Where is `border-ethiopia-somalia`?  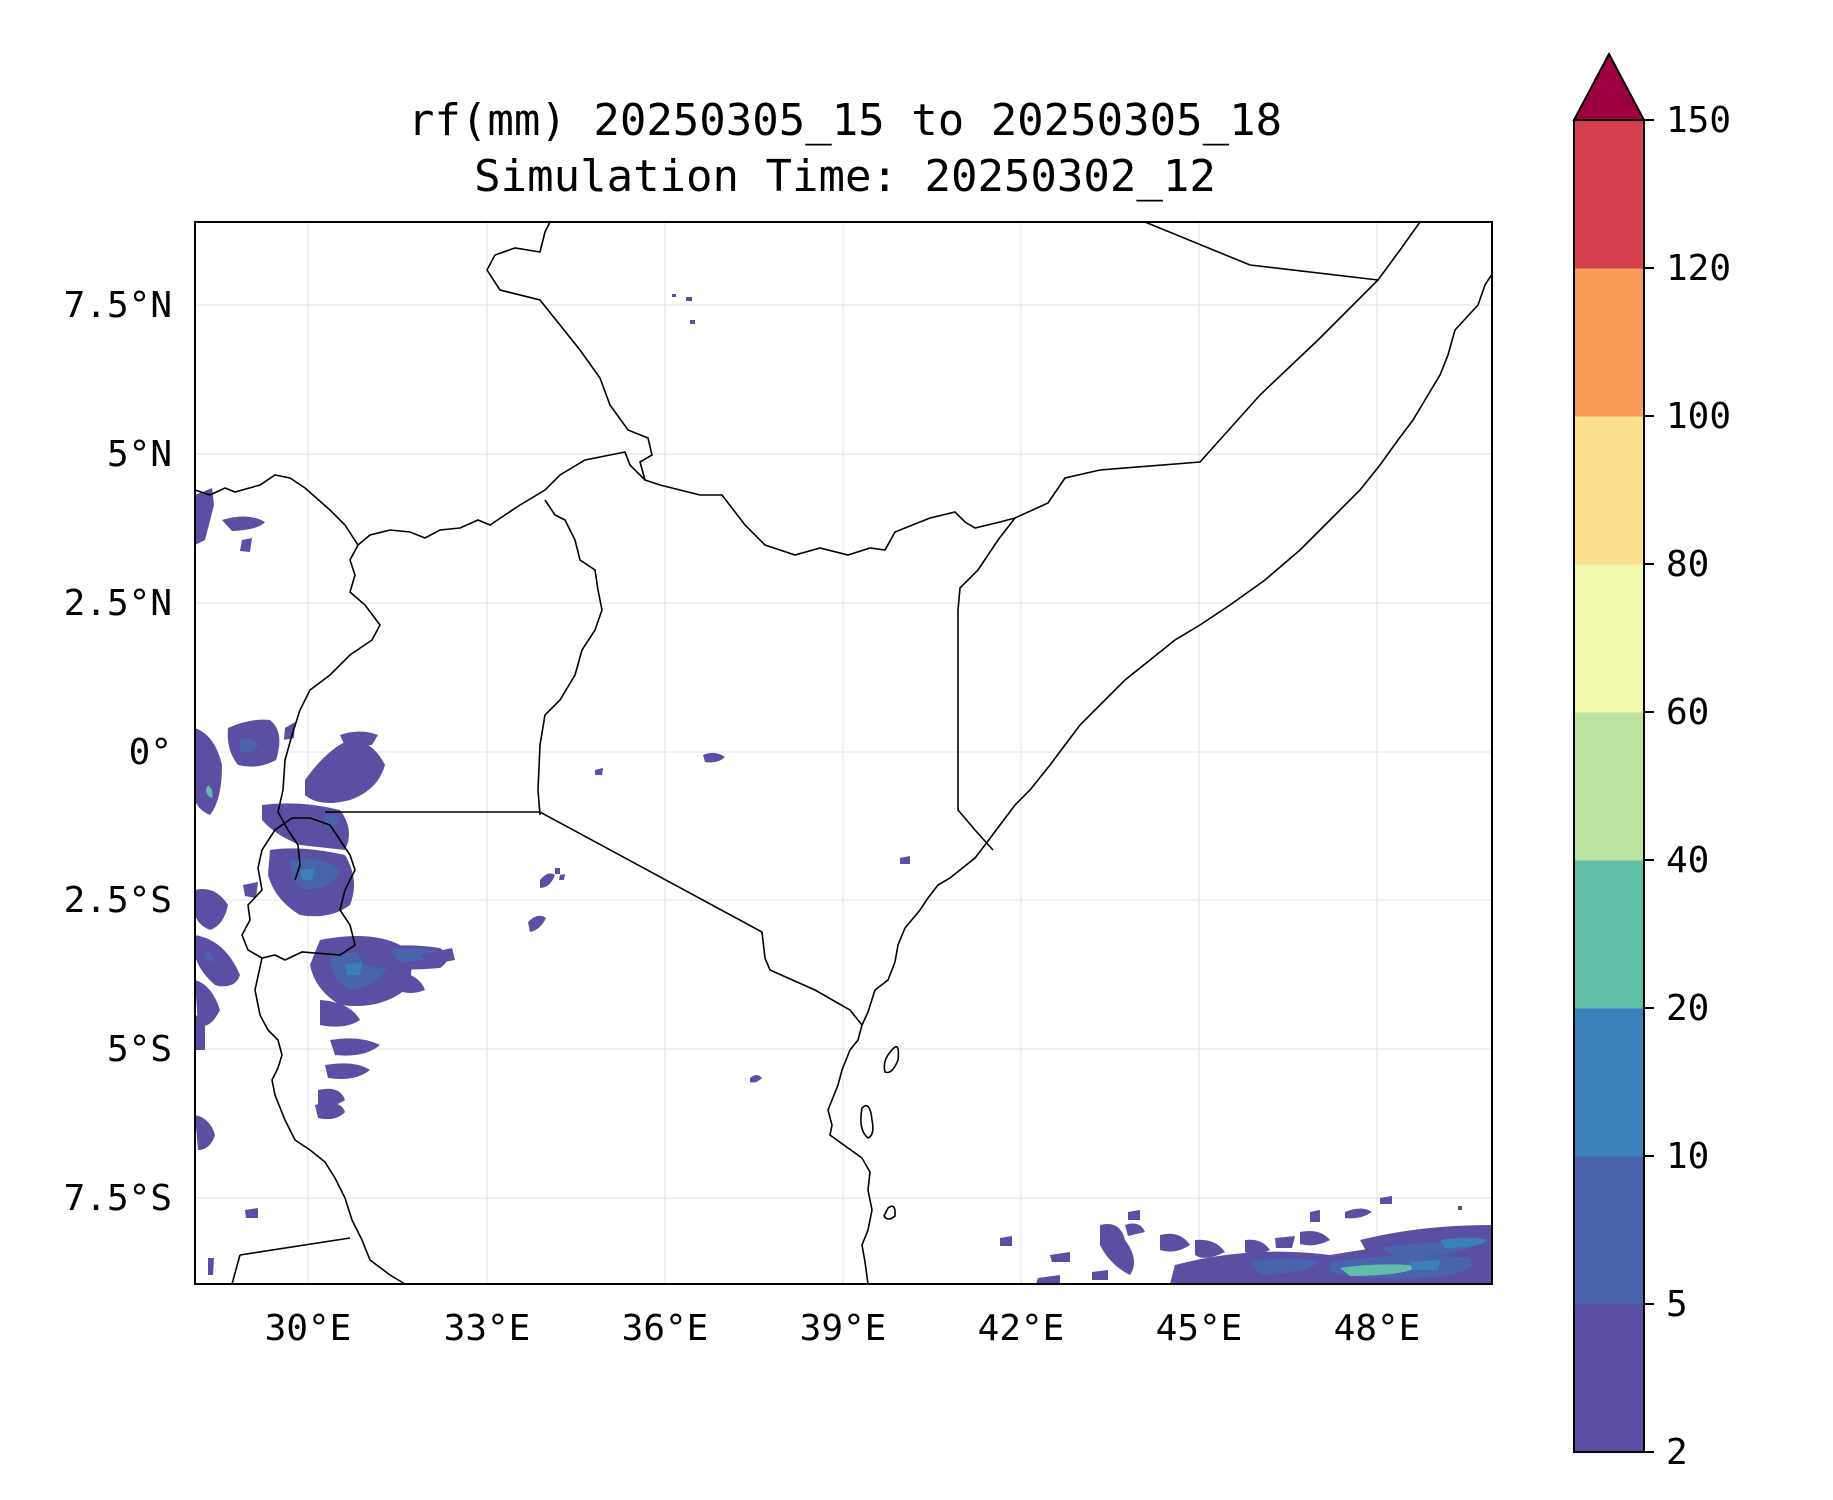 border-ethiopia-somalia is located at coordinates (1217, 370).